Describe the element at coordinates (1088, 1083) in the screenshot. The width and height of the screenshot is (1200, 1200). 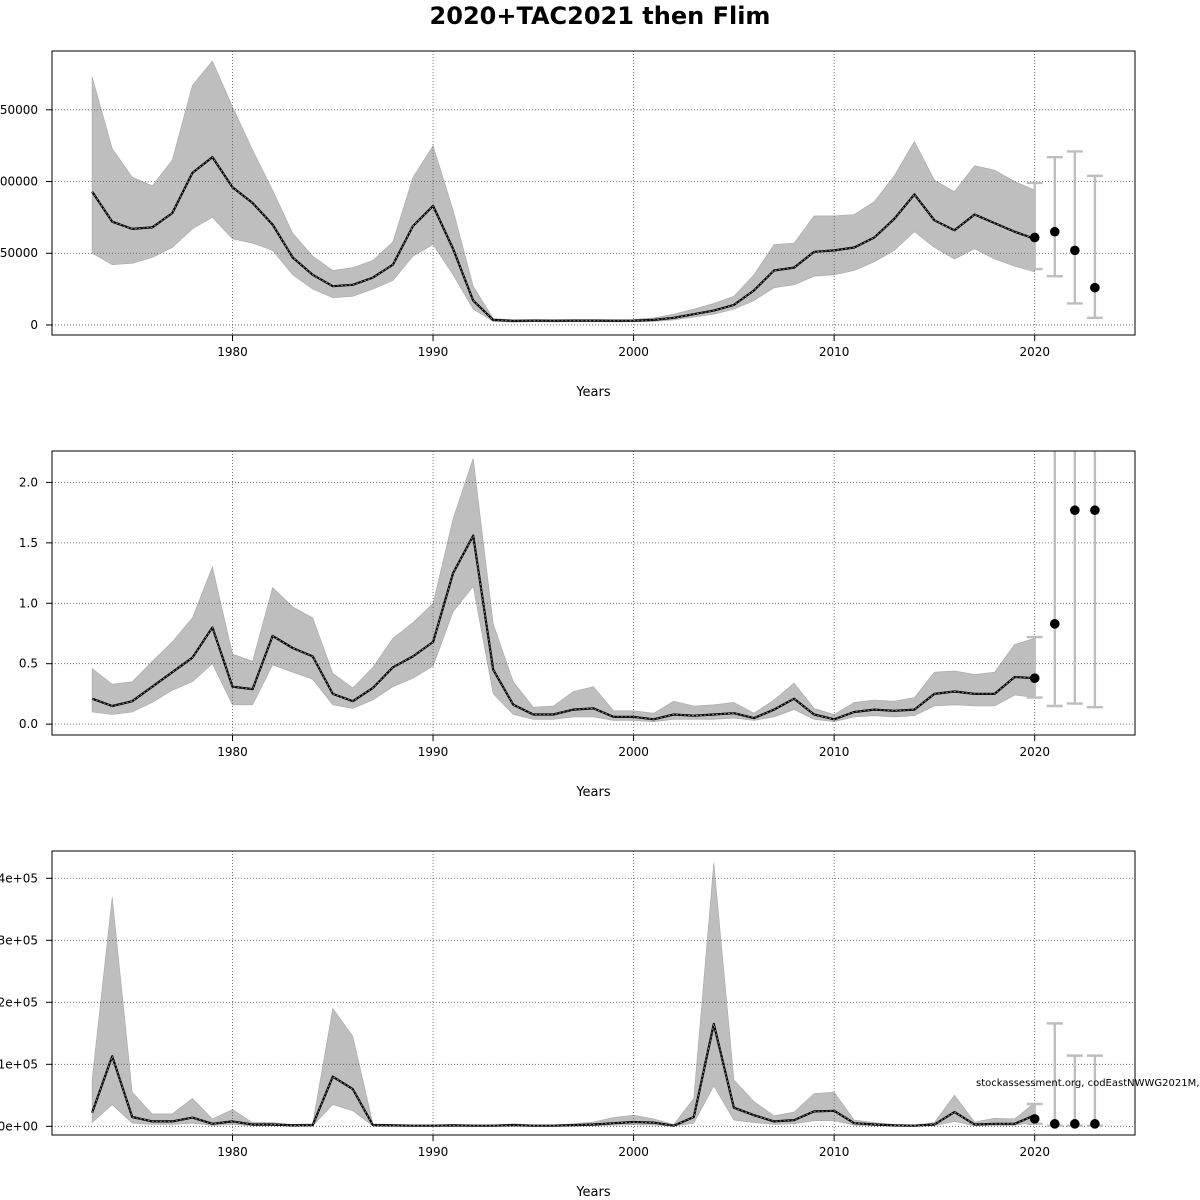
I see `credit-text: stockassessment.org, codEastNWWG2021M, /` at that location.